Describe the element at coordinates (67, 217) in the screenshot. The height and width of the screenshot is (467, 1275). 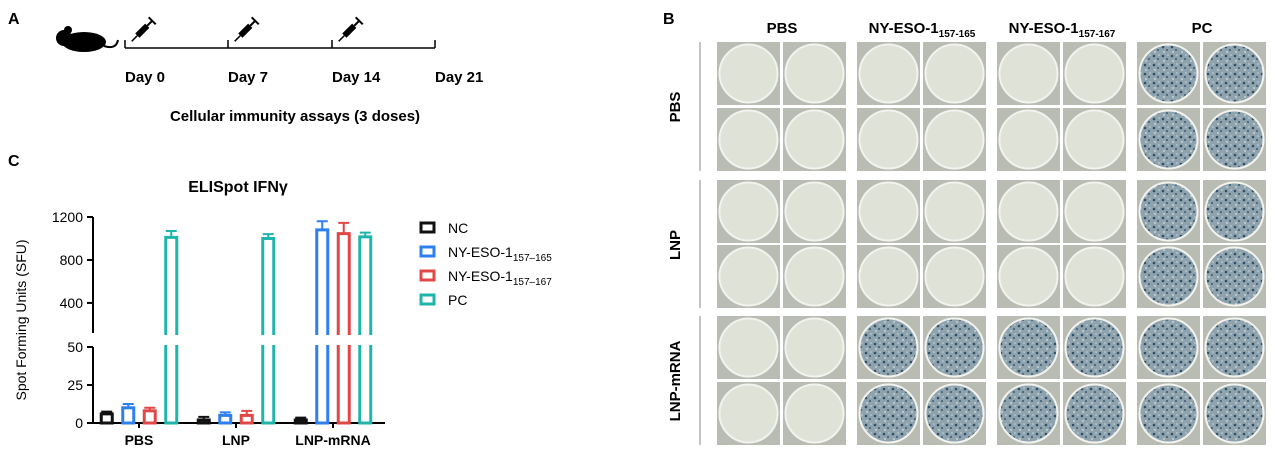
I see `y-tick-label: 1200` at that location.